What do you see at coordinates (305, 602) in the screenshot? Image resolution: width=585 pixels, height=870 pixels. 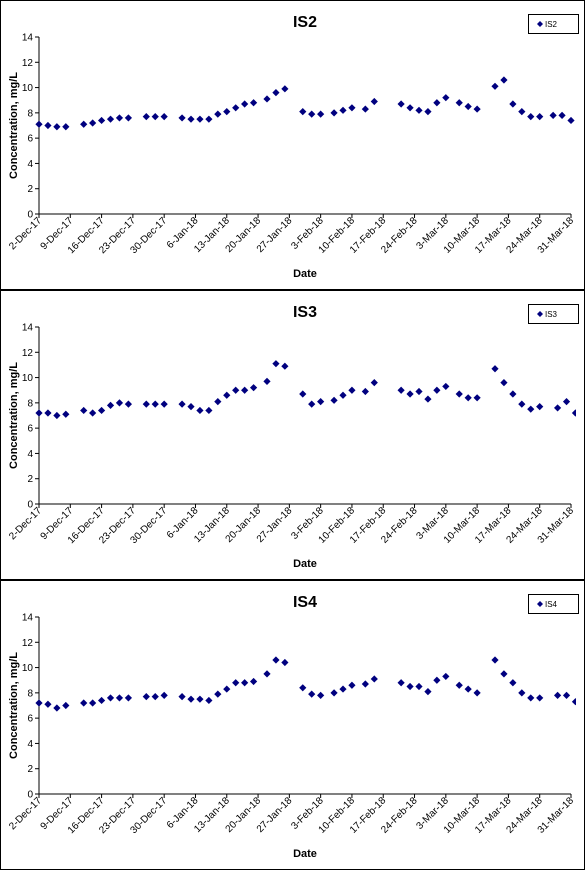 I see `chart-title: IS4` at bounding box center [305, 602].